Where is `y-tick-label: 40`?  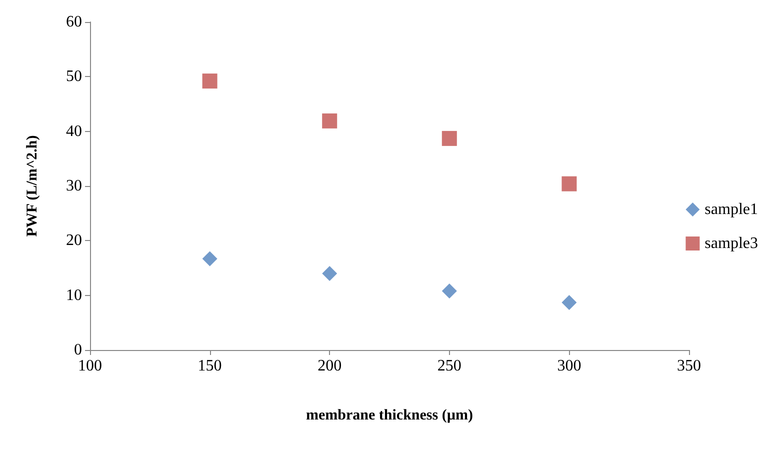 y-tick-label: 40 is located at coordinates (74, 131).